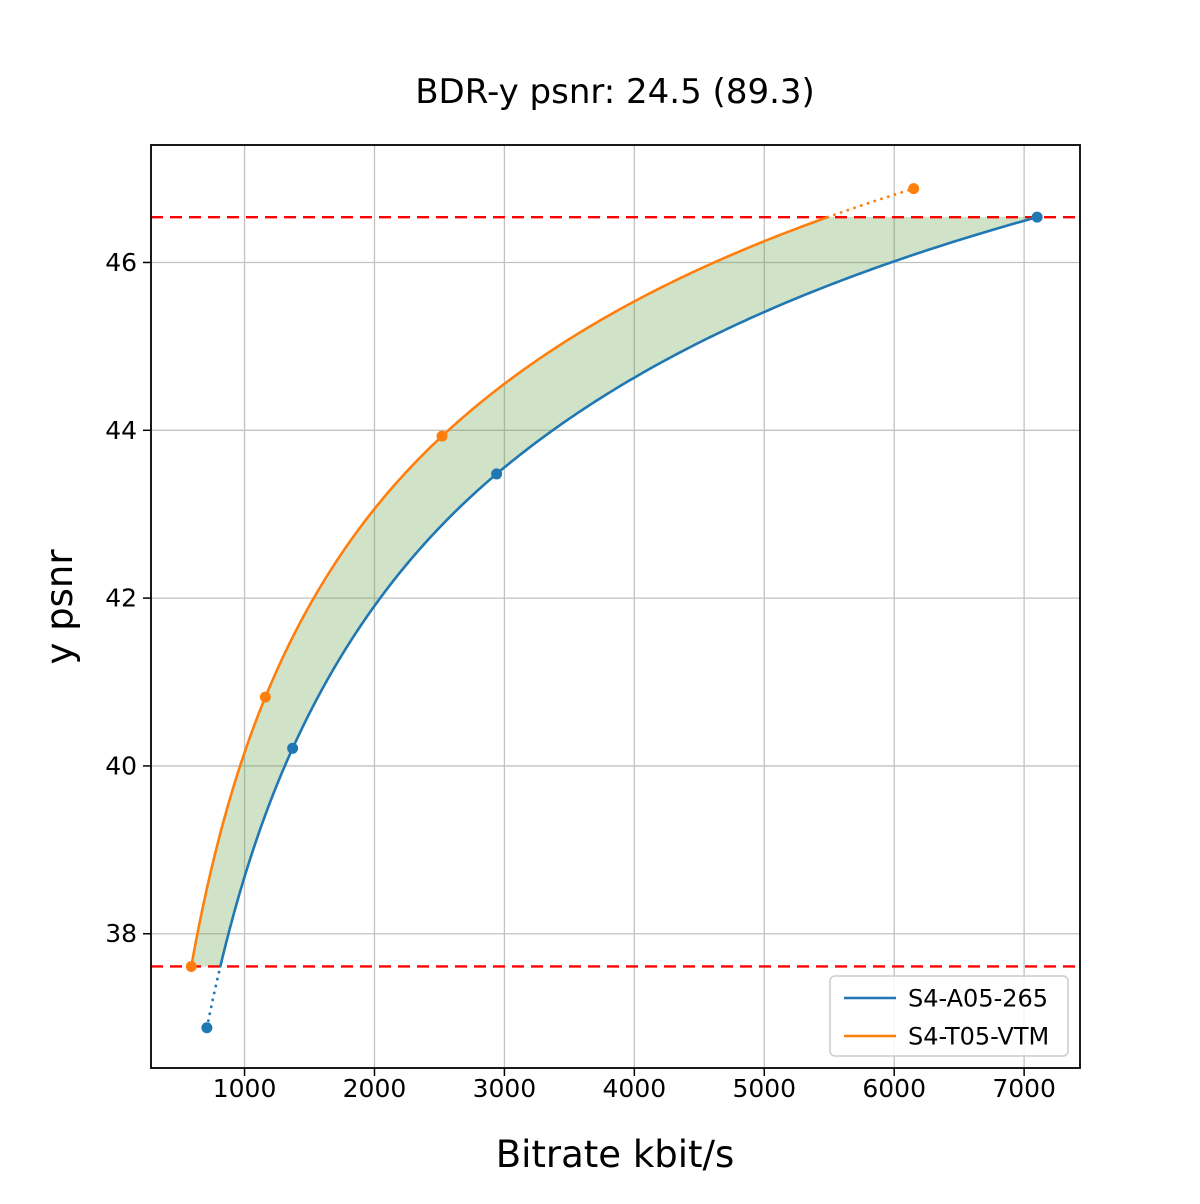 This screenshot has height=1204, width=1200. I want to click on legend-label: S4-A05-265, so click(978, 999).